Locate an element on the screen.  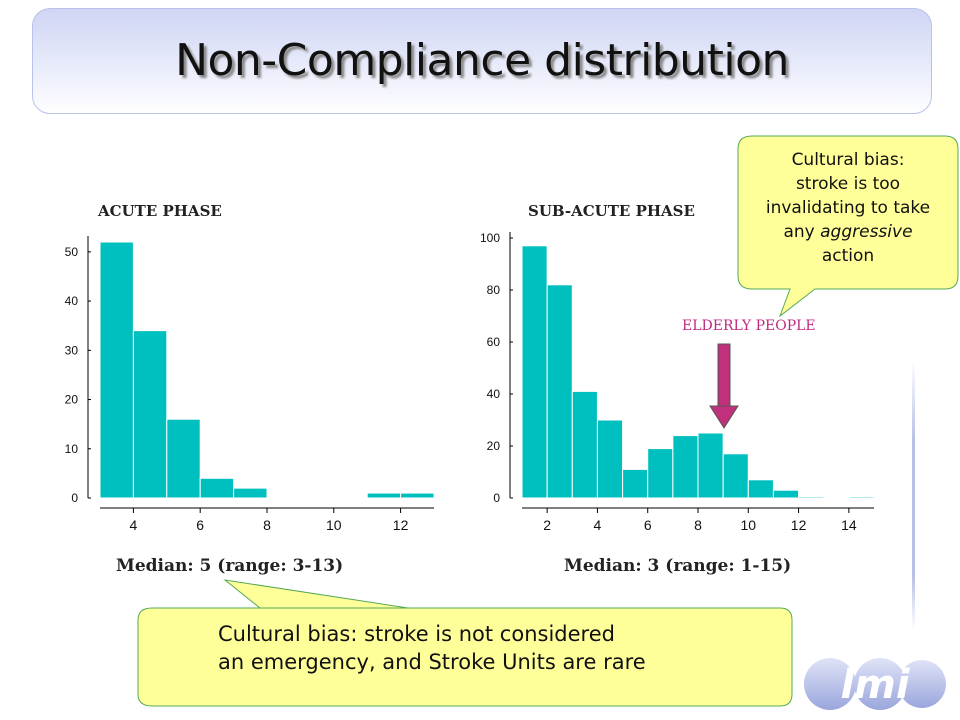
page-title: Non-Compliance distribution is located at coordinates (482, 60).